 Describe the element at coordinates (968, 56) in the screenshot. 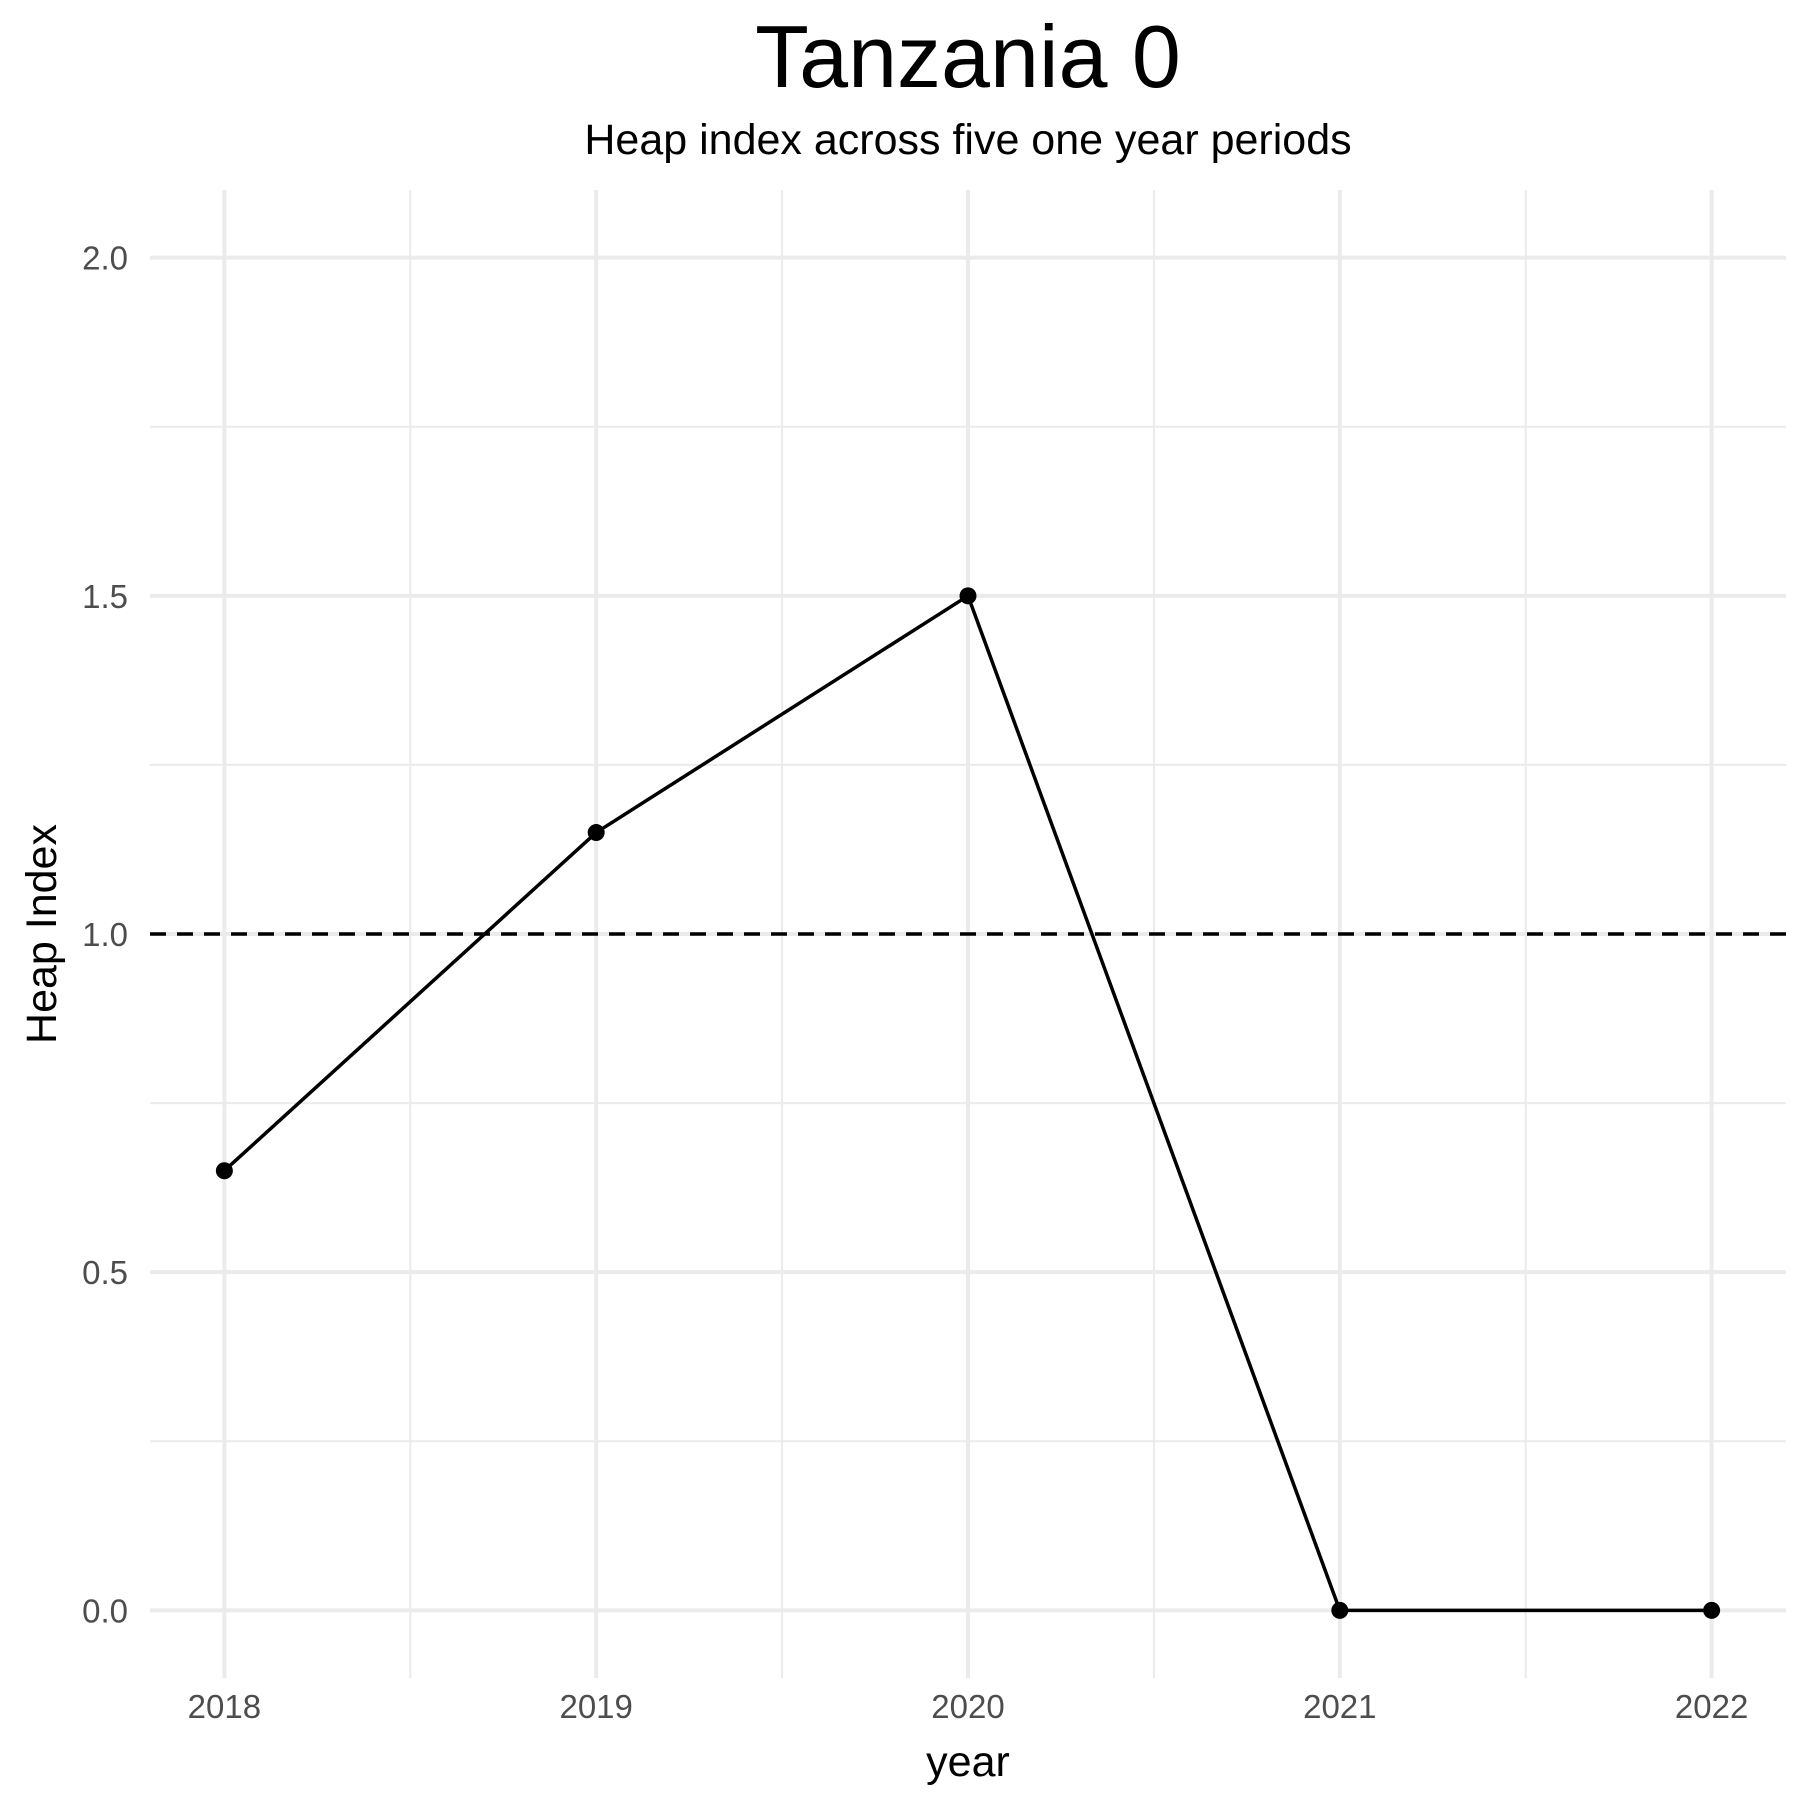

I see `chart-title: Tanzania 0` at that location.